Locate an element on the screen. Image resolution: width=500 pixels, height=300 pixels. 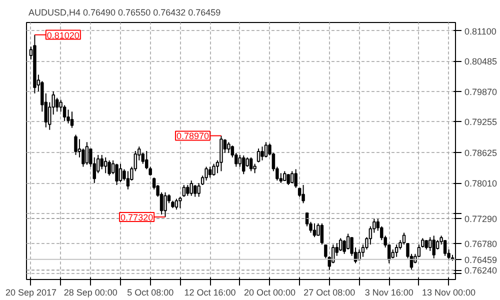
x-tick-label: 13 Nov 00:00 is located at coordinates (449, 293).